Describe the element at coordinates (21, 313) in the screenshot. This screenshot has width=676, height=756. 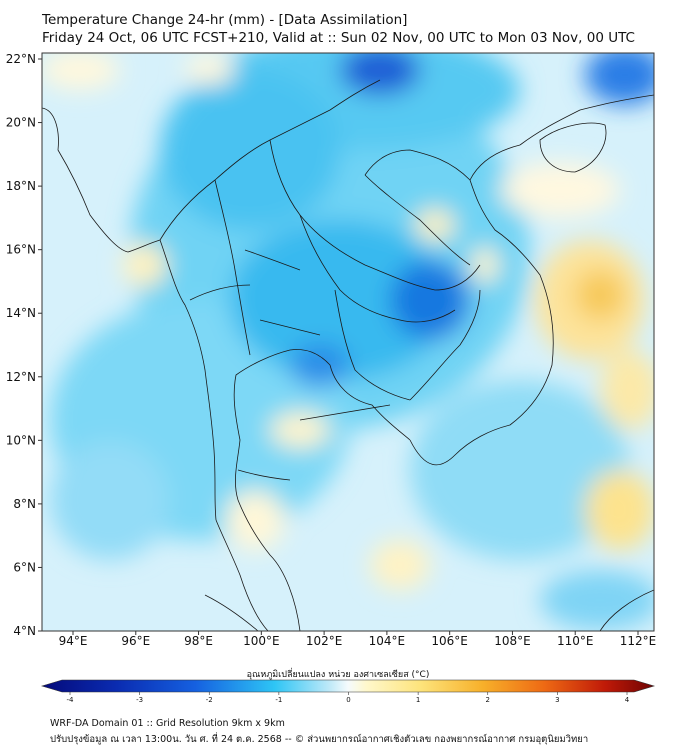
I see `y-tick-label: 14°N` at that location.